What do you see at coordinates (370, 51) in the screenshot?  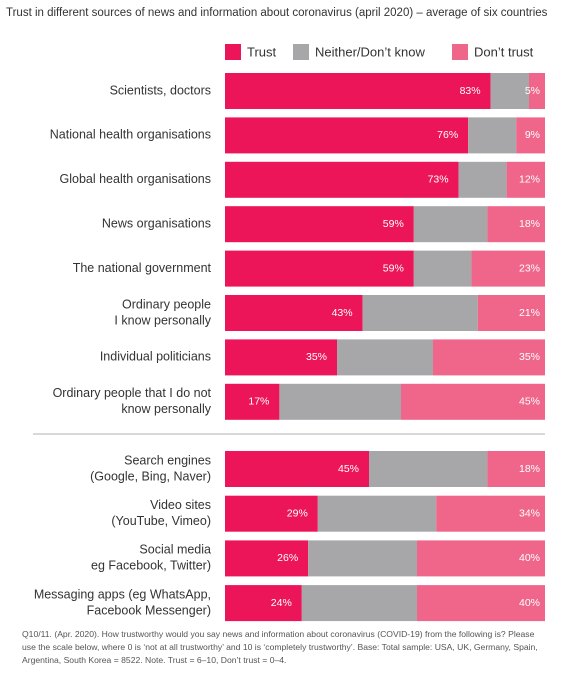 I see `legend-label: Neither/Don’t know` at bounding box center [370, 51].